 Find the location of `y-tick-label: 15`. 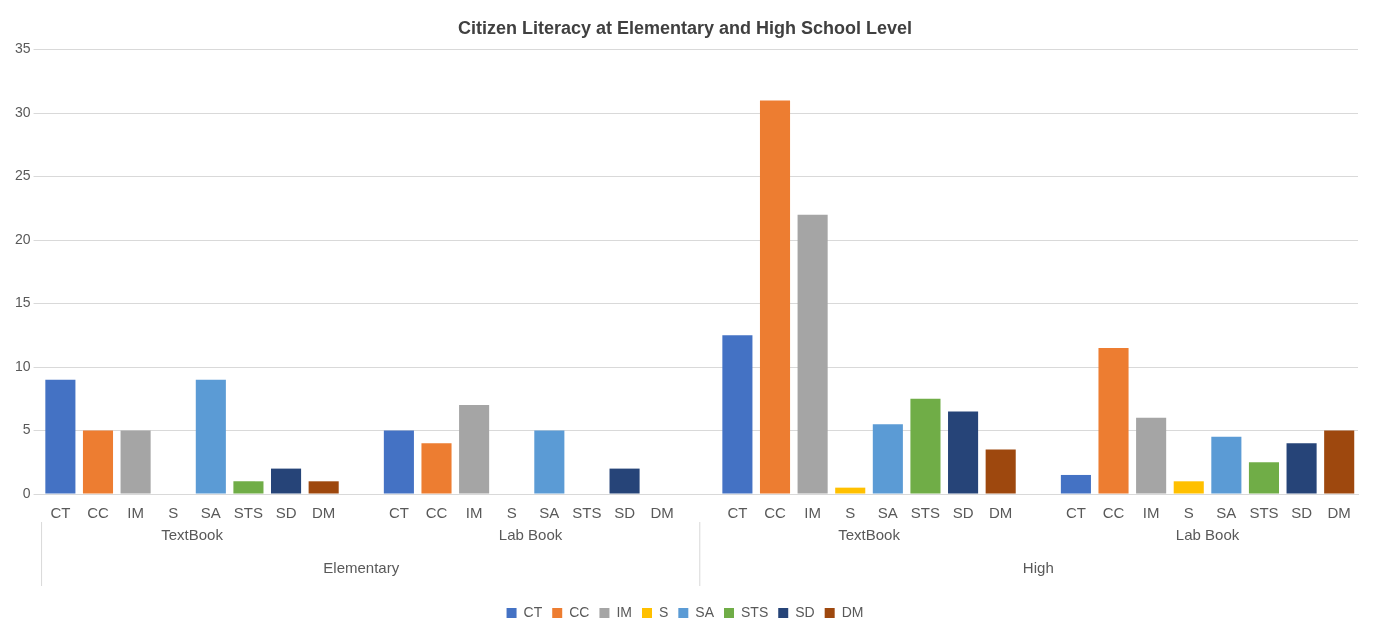

y-tick-label: 15 is located at coordinates (22, 302).